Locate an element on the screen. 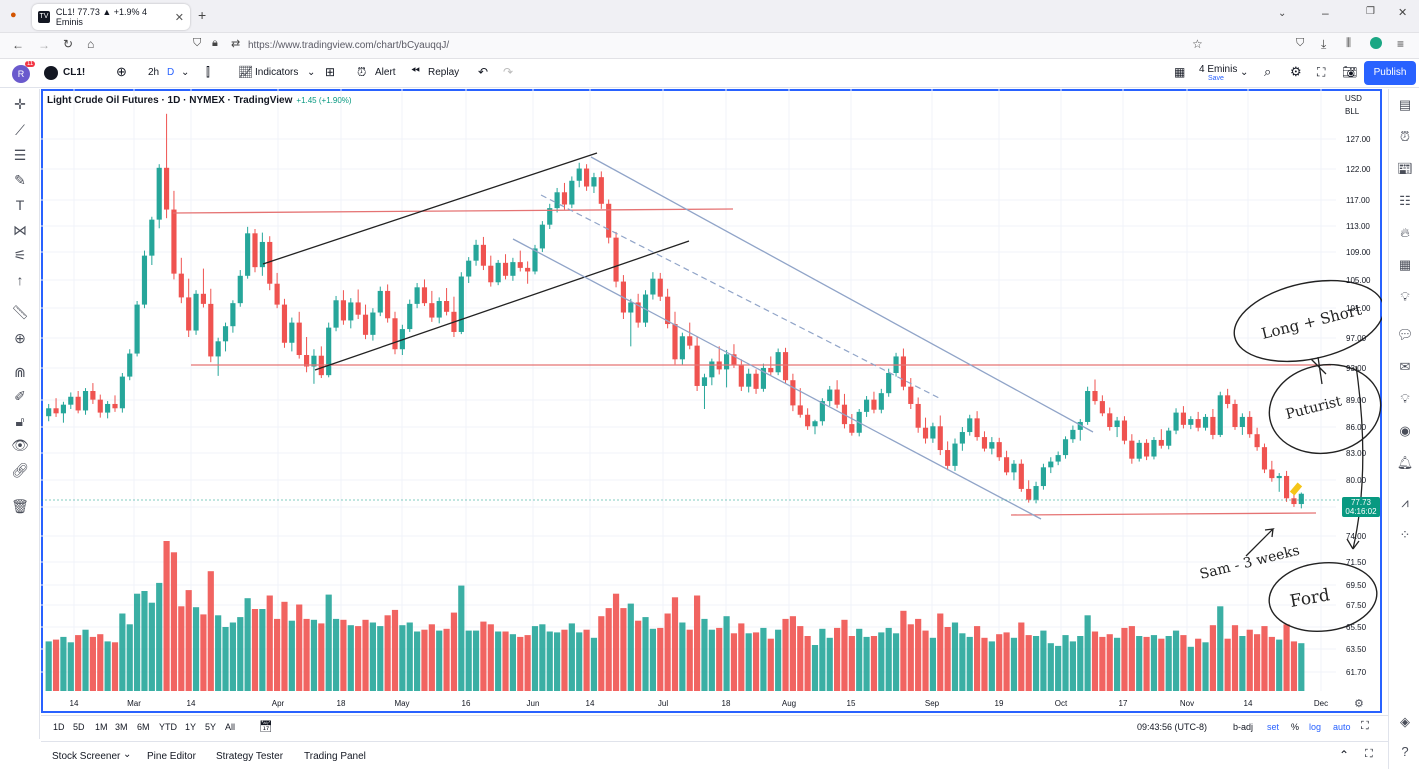 This screenshot has width=1419, height=769. trendline-icon: ⟋ is located at coordinates (20, 130).